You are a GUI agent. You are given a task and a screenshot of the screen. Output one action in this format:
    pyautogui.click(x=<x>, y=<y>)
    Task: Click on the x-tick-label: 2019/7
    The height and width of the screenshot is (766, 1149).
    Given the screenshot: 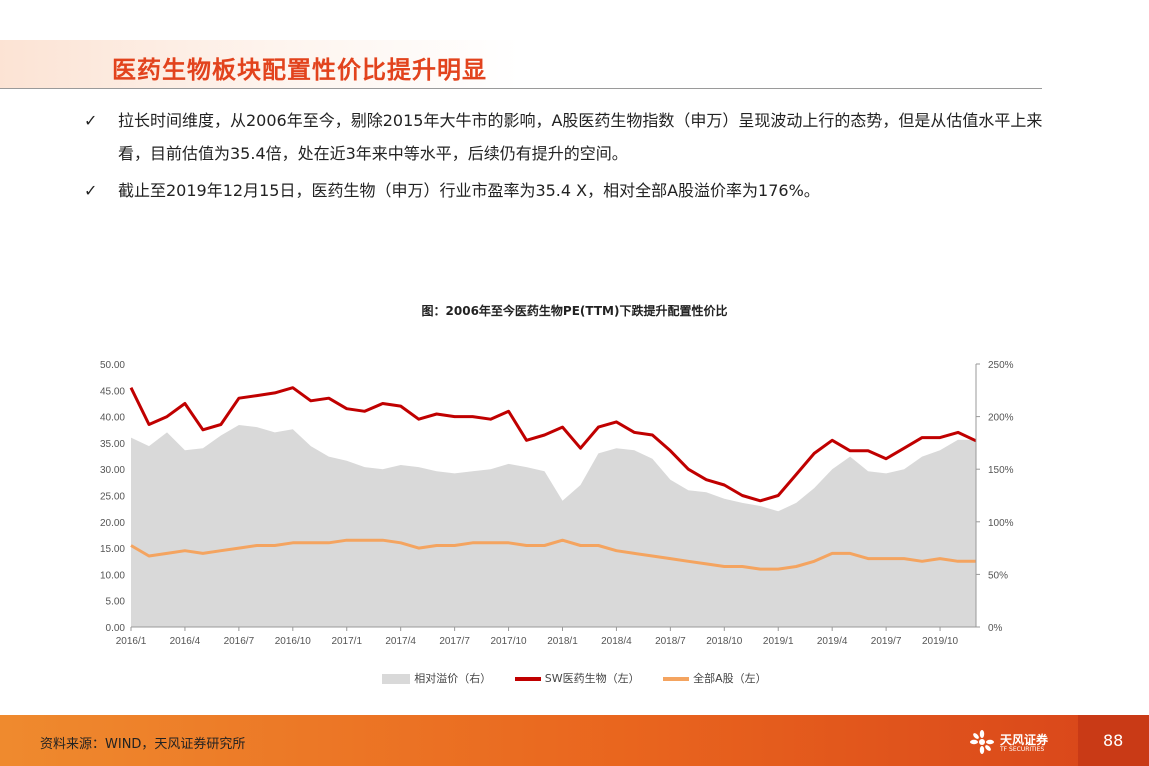 What is the action you would take?
    pyautogui.click(x=886, y=641)
    